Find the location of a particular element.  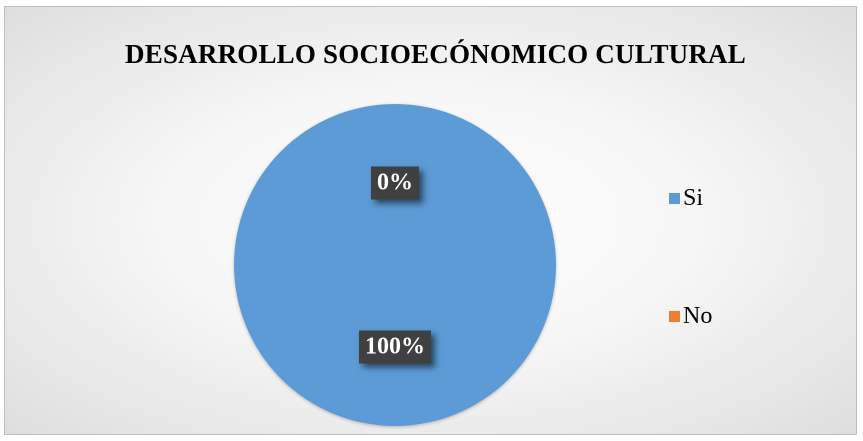

legend-item-si: Si is located at coordinates (690, 198).